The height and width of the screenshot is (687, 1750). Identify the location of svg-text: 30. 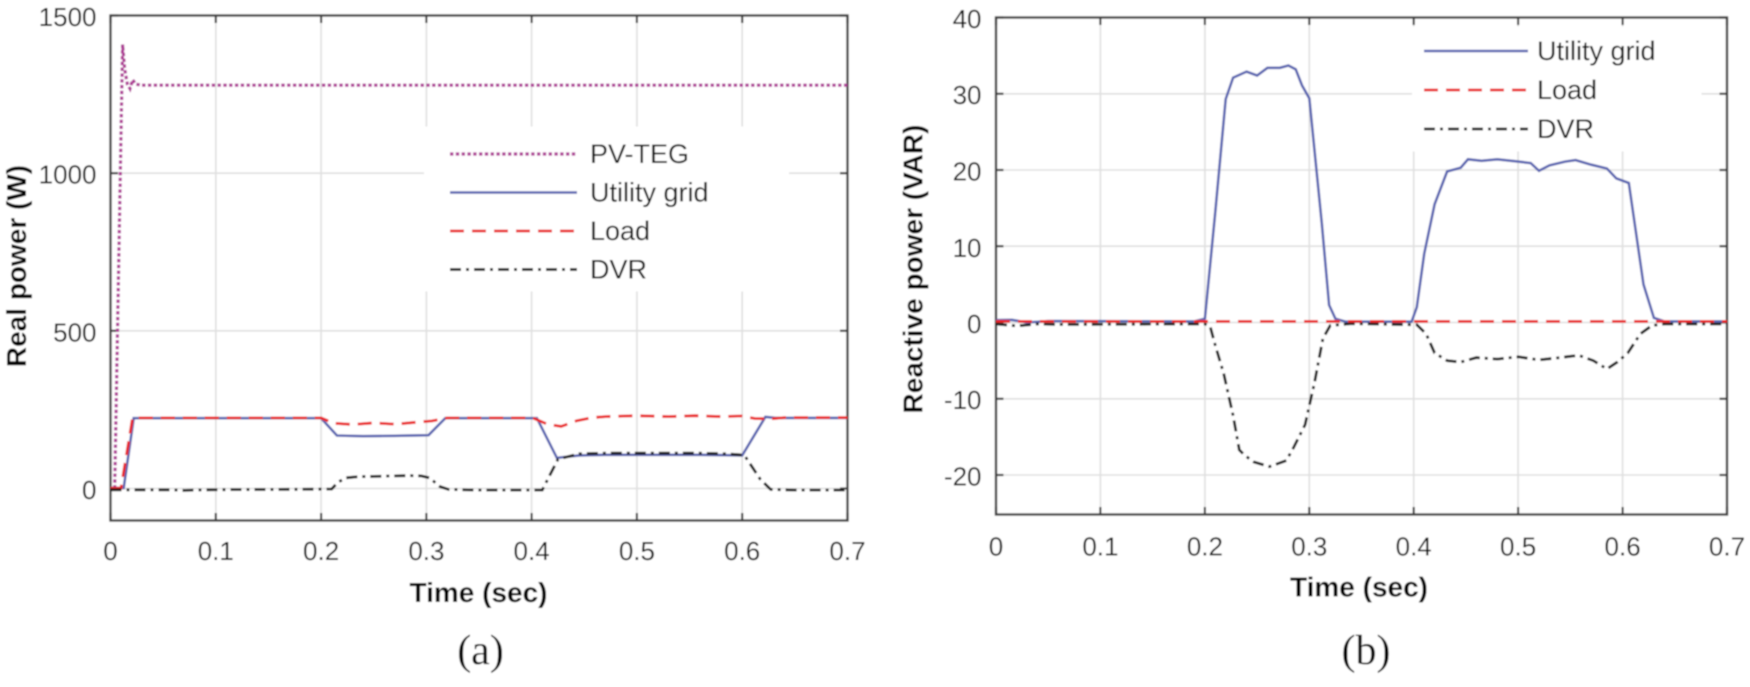
(967, 95).